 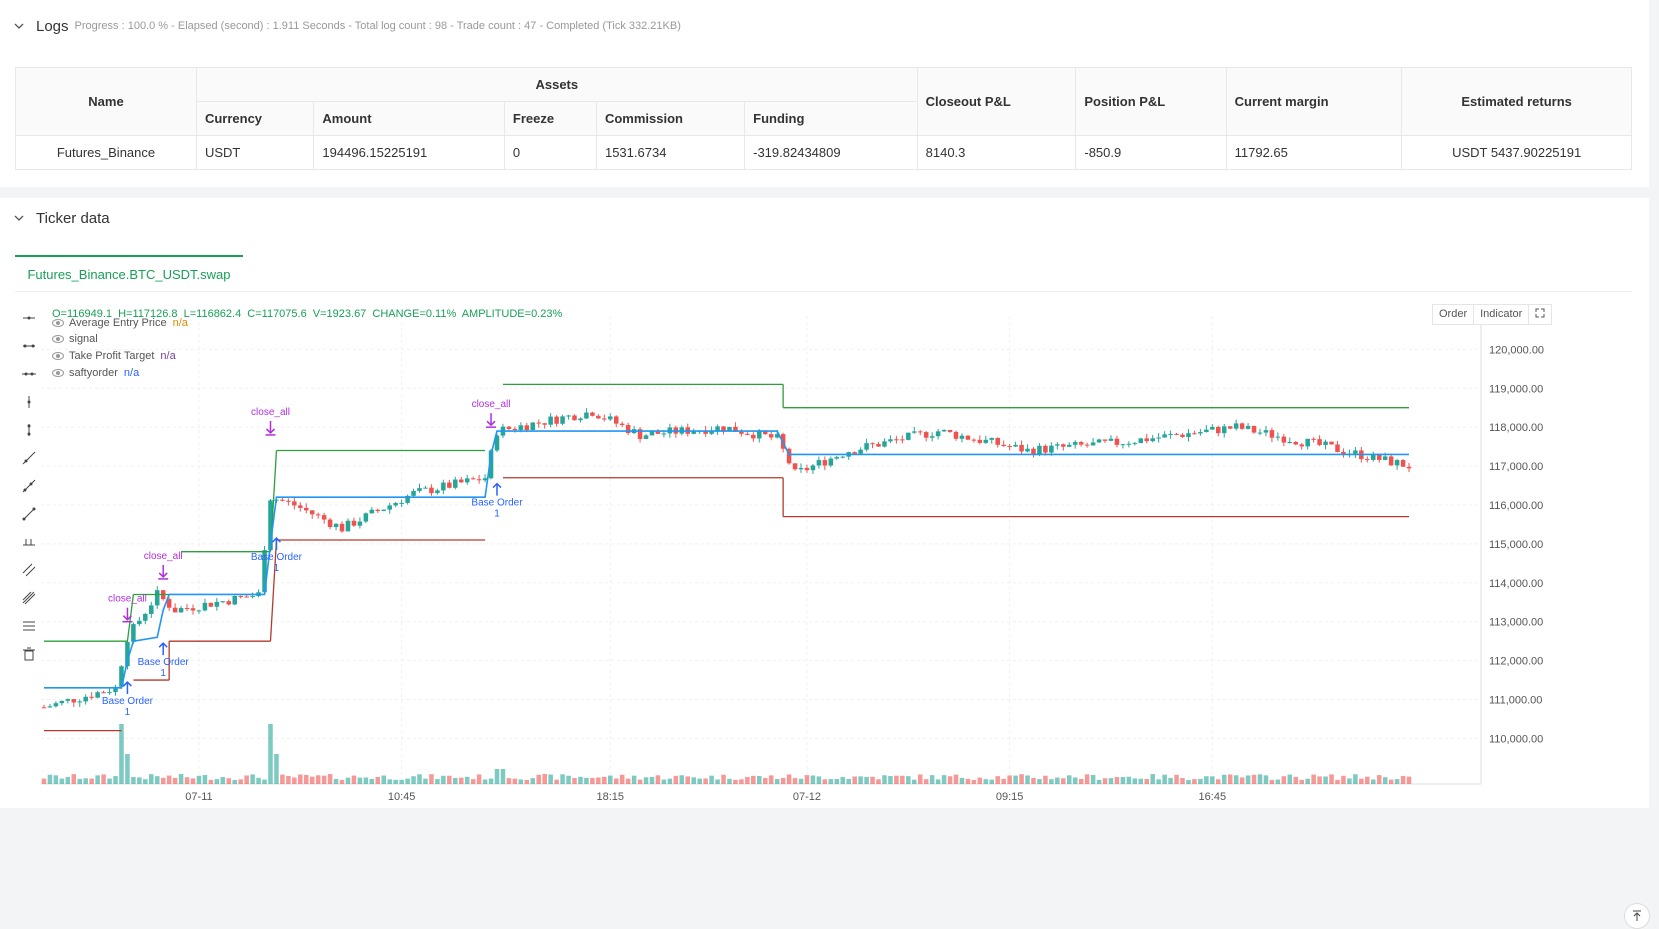 I want to click on legend-avg-entry: Average Entry Price n/a, so click(x=120, y=323).